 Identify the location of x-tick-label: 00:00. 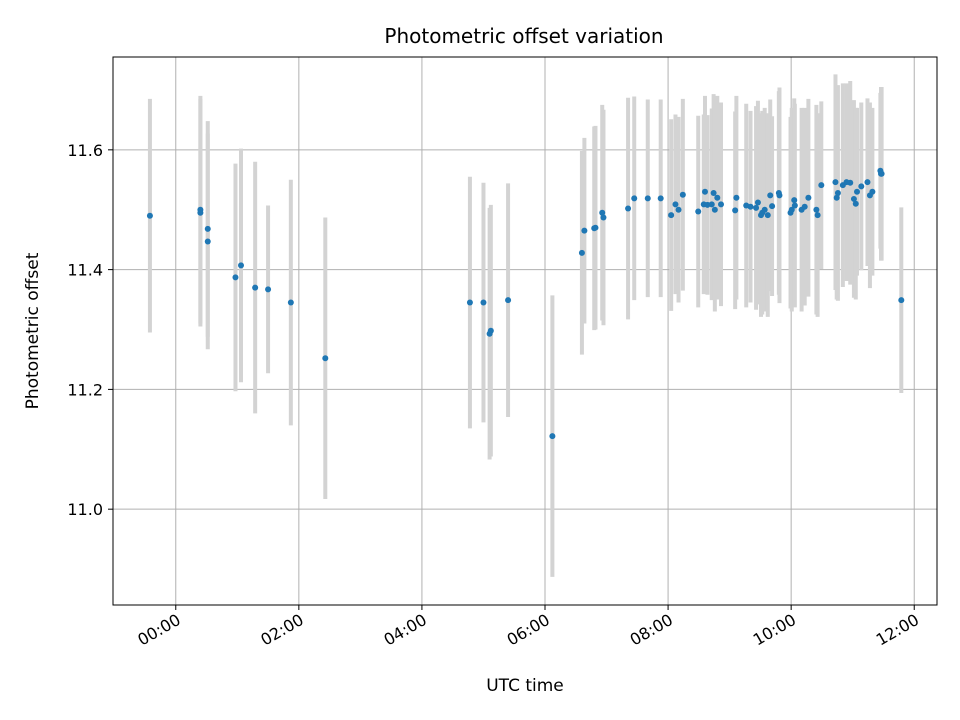
(158, 630).